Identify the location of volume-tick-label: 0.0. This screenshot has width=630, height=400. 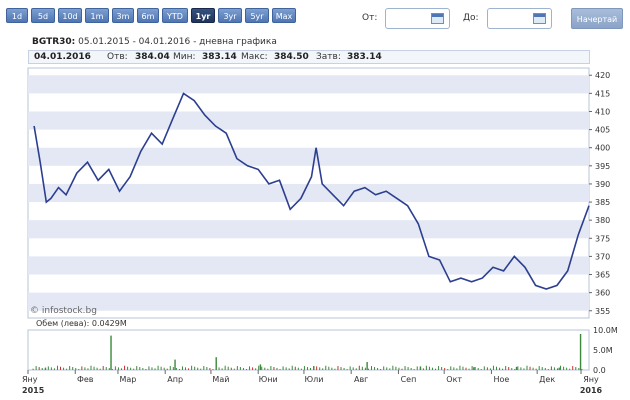
(599, 370).